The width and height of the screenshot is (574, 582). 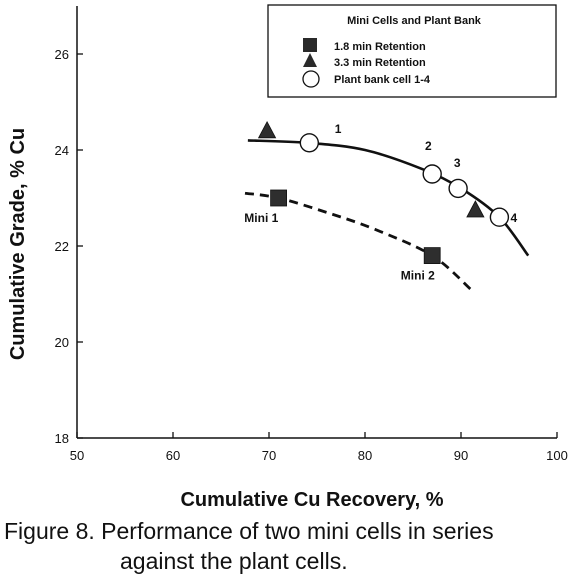 What do you see at coordinates (310, 45) in the screenshot?
I see `legend-square-icon` at bounding box center [310, 45].